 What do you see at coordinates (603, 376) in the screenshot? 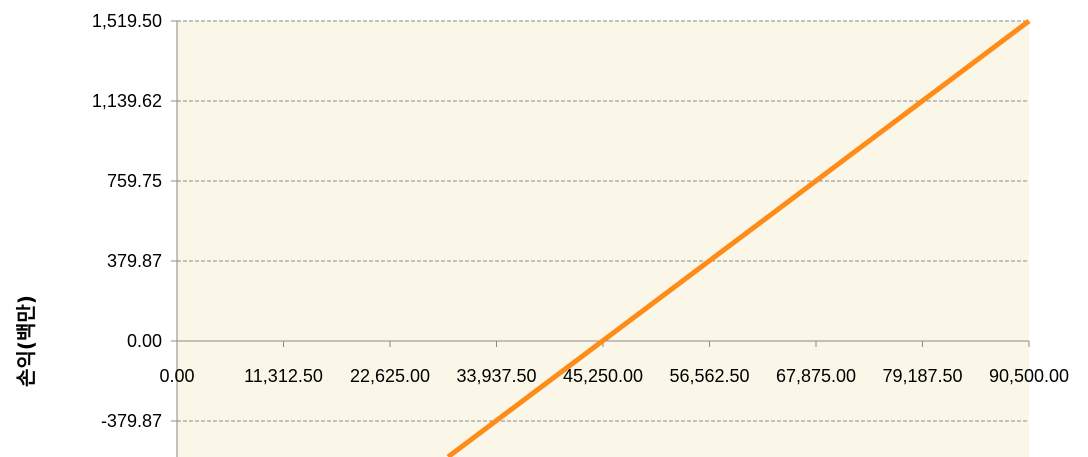
I see `x-tick-label: 45,250.00` at bounding box center [603, 376].